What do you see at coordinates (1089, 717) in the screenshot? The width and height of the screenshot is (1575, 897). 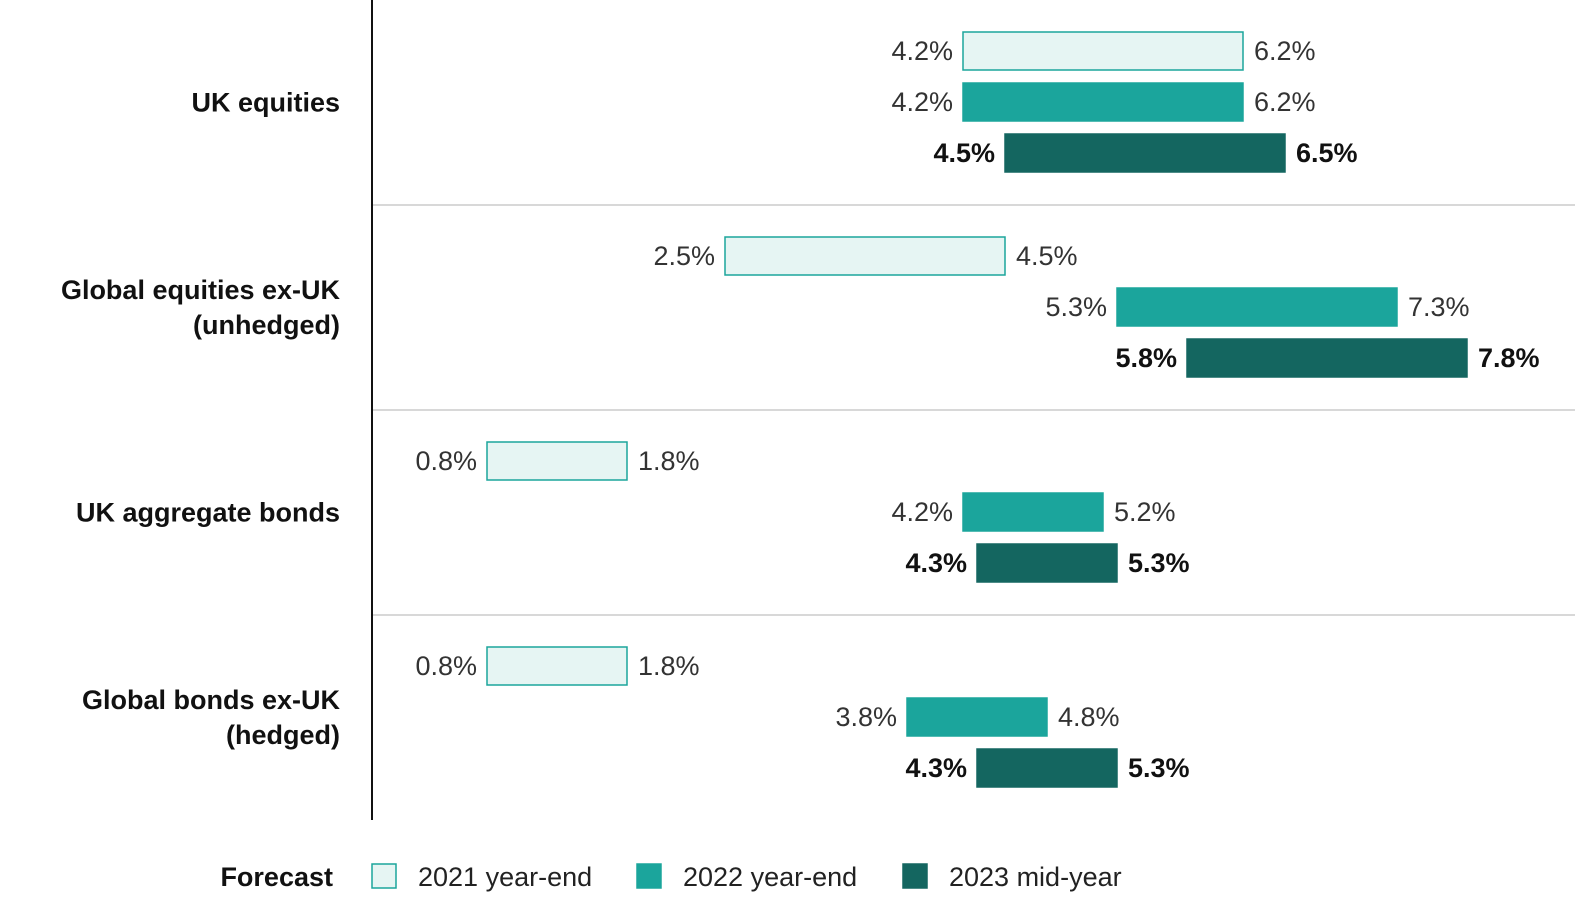 I see `range-high-label: 4.8%` at bounding box center [1089, 717].